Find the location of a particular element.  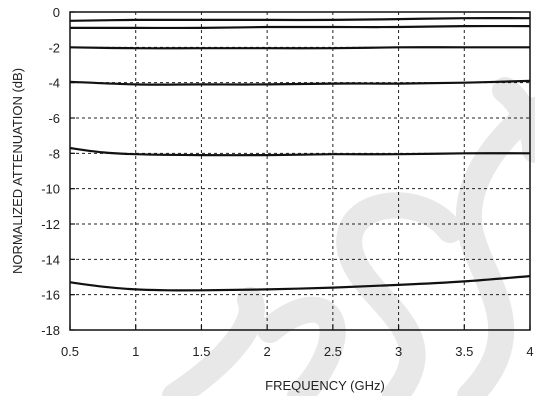

x-tick-label: 1 is located at coordinates (135, 351).